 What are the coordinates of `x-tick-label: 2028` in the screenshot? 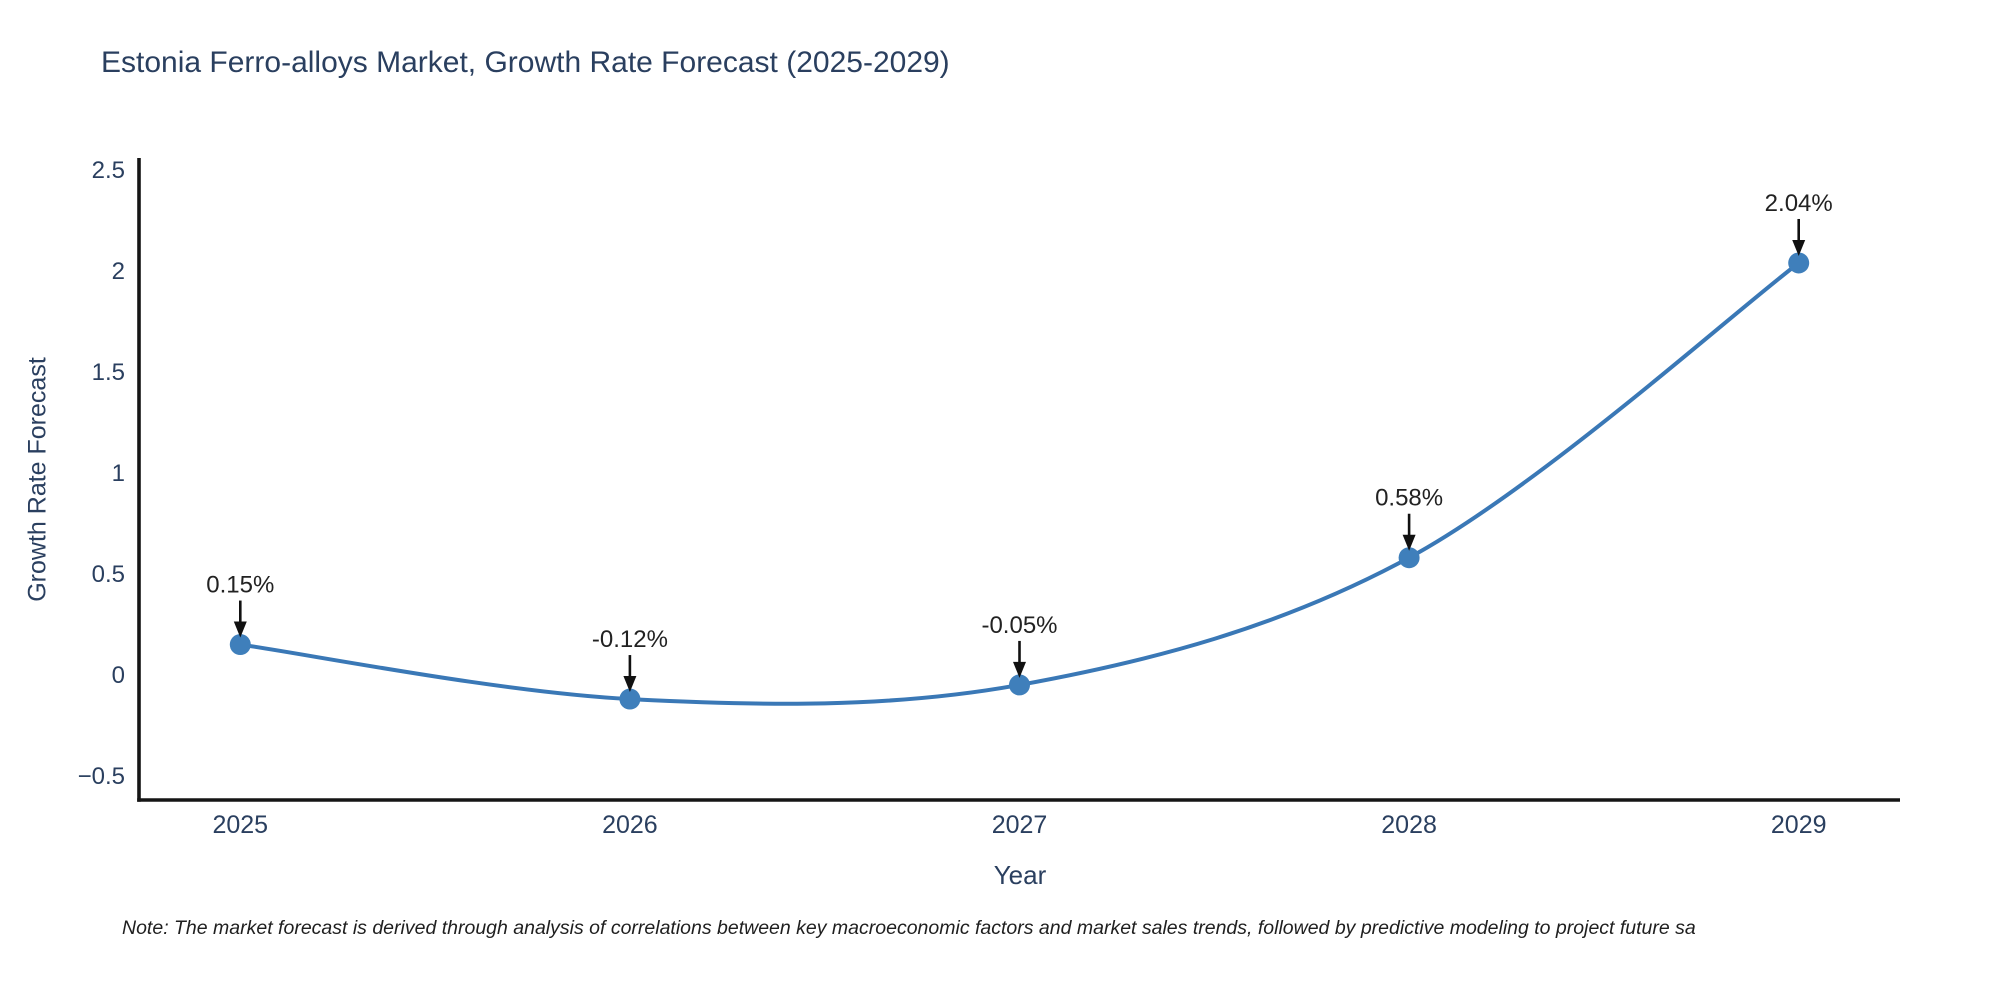 It's located at (1409, 825).